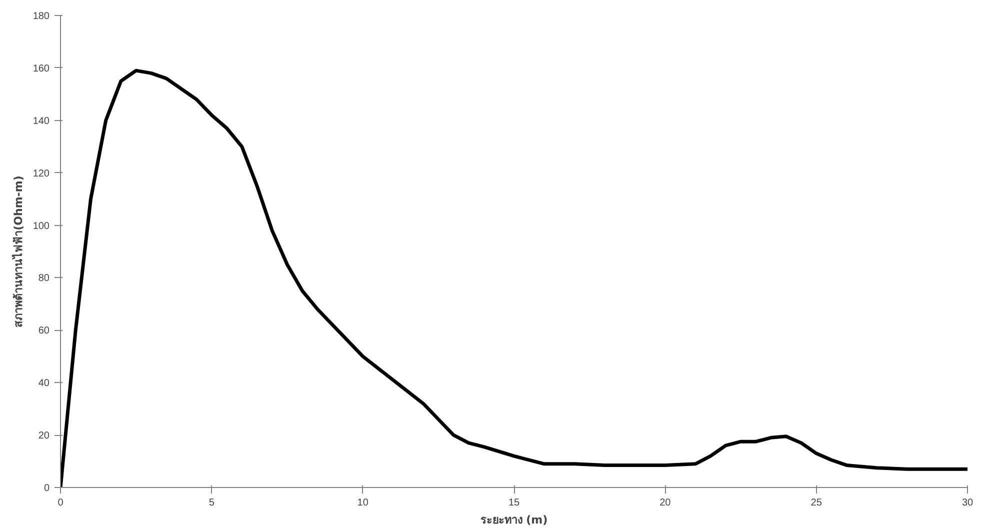  I want to click on x-tick-label: 25, so click(816, 503).